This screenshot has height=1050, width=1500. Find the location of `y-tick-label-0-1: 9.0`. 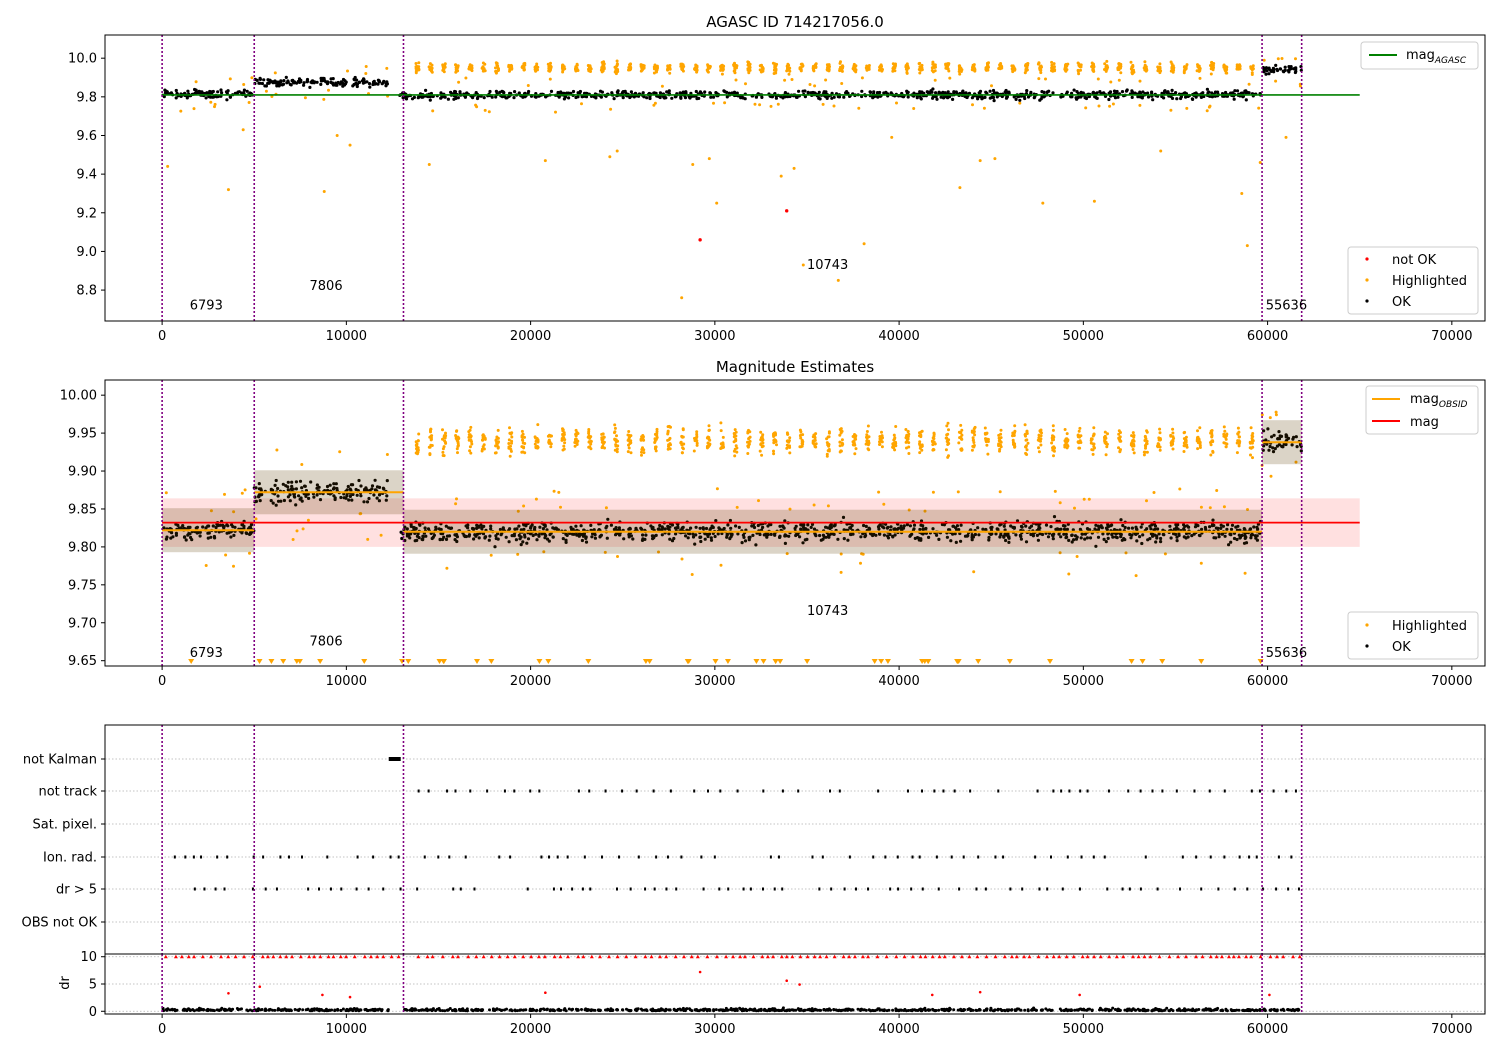

y-tick-label-0-1: 9.0 is located at coordinates (86, 252).